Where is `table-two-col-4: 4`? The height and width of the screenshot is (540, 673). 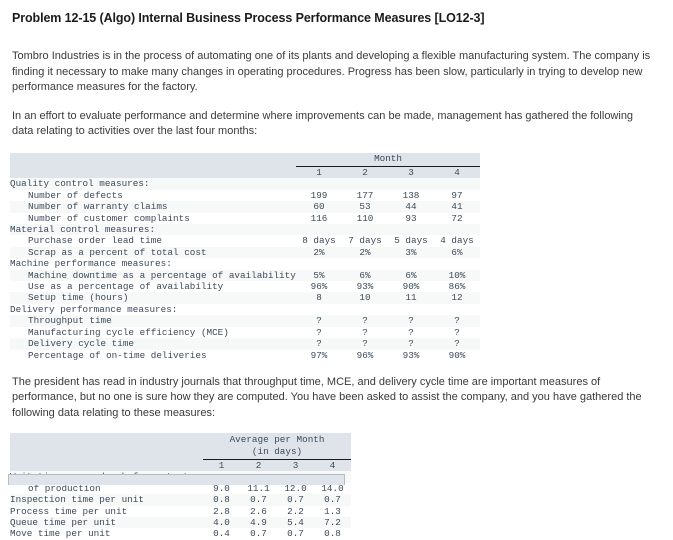 table-two-col-4: 4 is located at coordinates (333, 465).